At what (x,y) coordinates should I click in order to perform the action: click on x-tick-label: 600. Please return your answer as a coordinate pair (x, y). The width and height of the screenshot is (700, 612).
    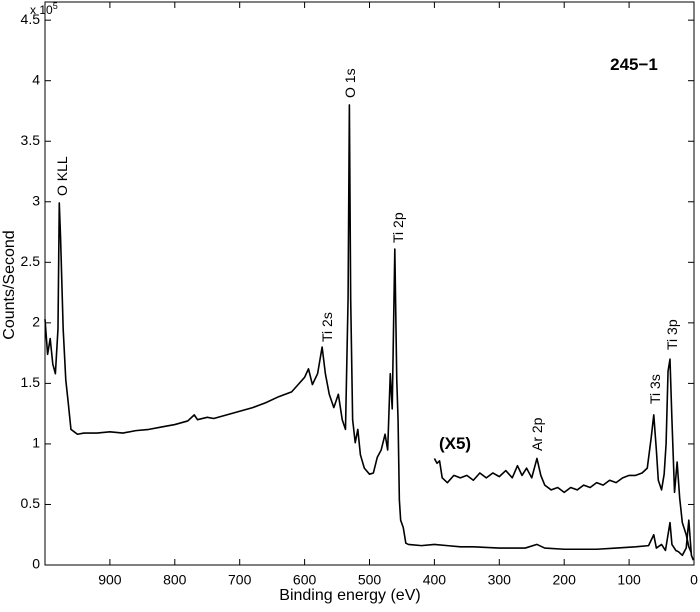
    Looking at the image, I should click on (305, 580).